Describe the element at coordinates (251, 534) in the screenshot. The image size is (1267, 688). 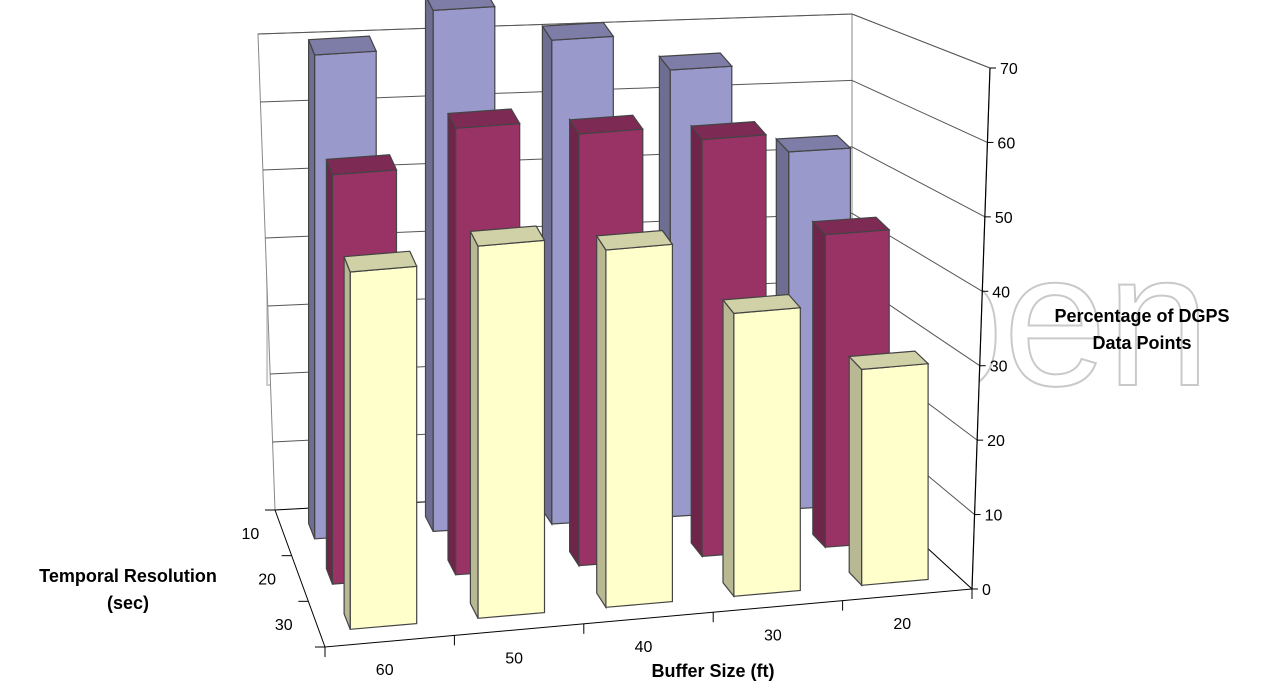
I see `z-tick-label-10: 10` at that location.